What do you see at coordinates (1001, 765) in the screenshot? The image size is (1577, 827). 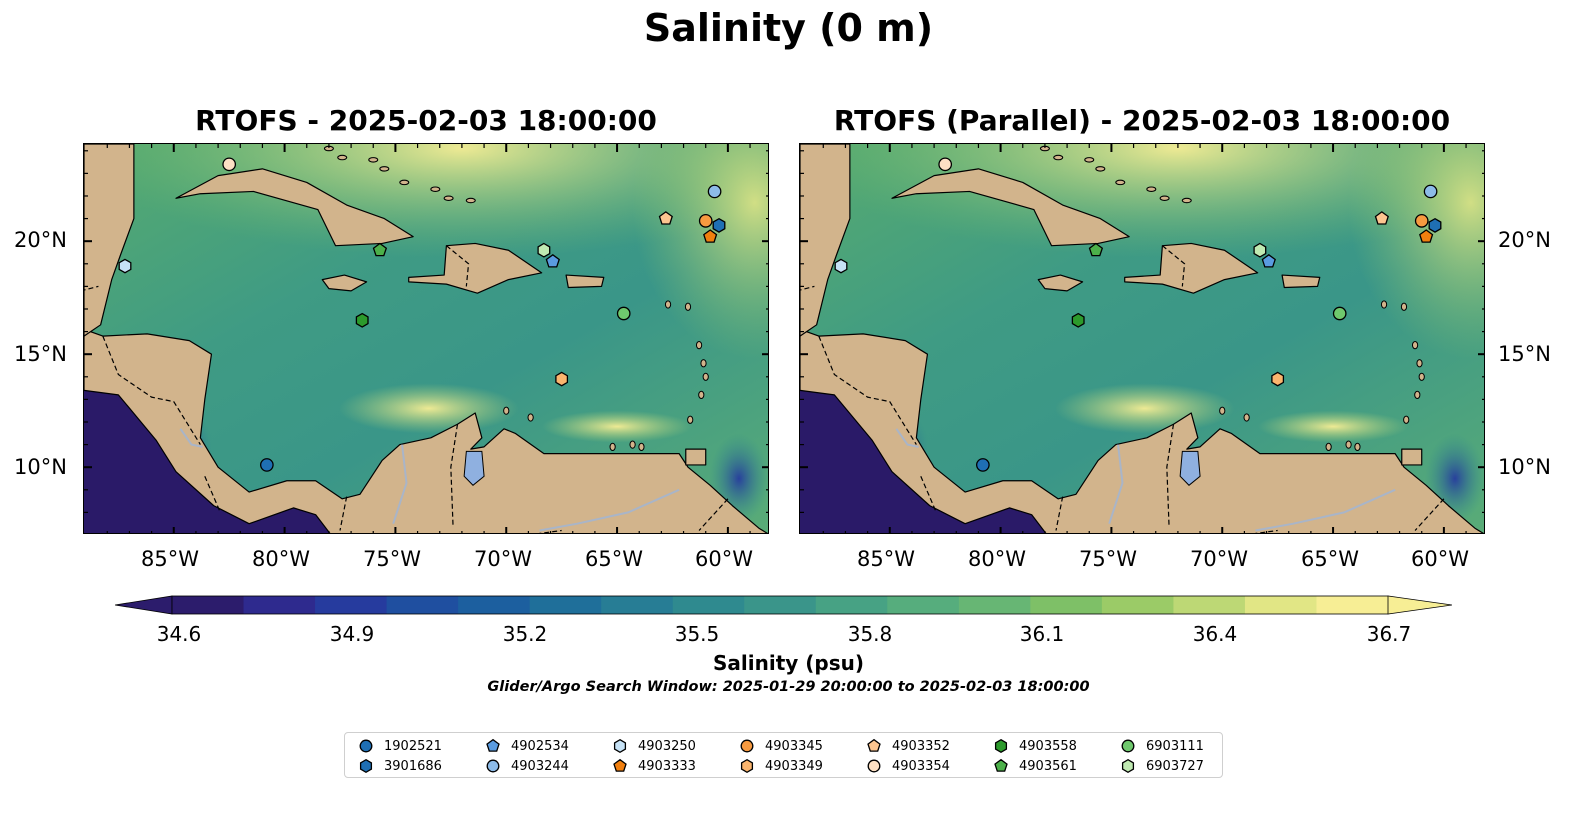 I see `pentagon-marker-icon` at bounding box center [1001, 765].